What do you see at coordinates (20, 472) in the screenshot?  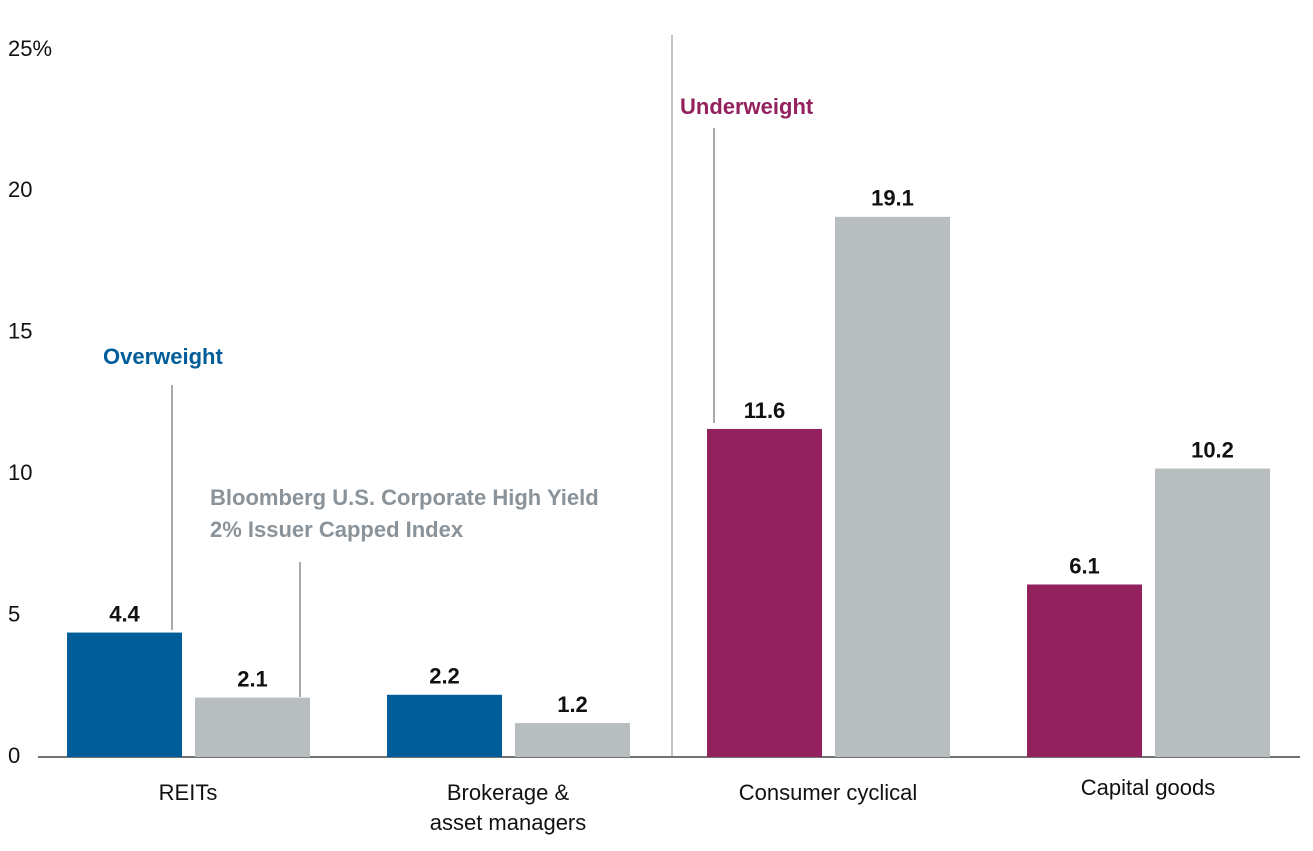 I see `y-tick-label: 10` at bounding box center [20, 472].